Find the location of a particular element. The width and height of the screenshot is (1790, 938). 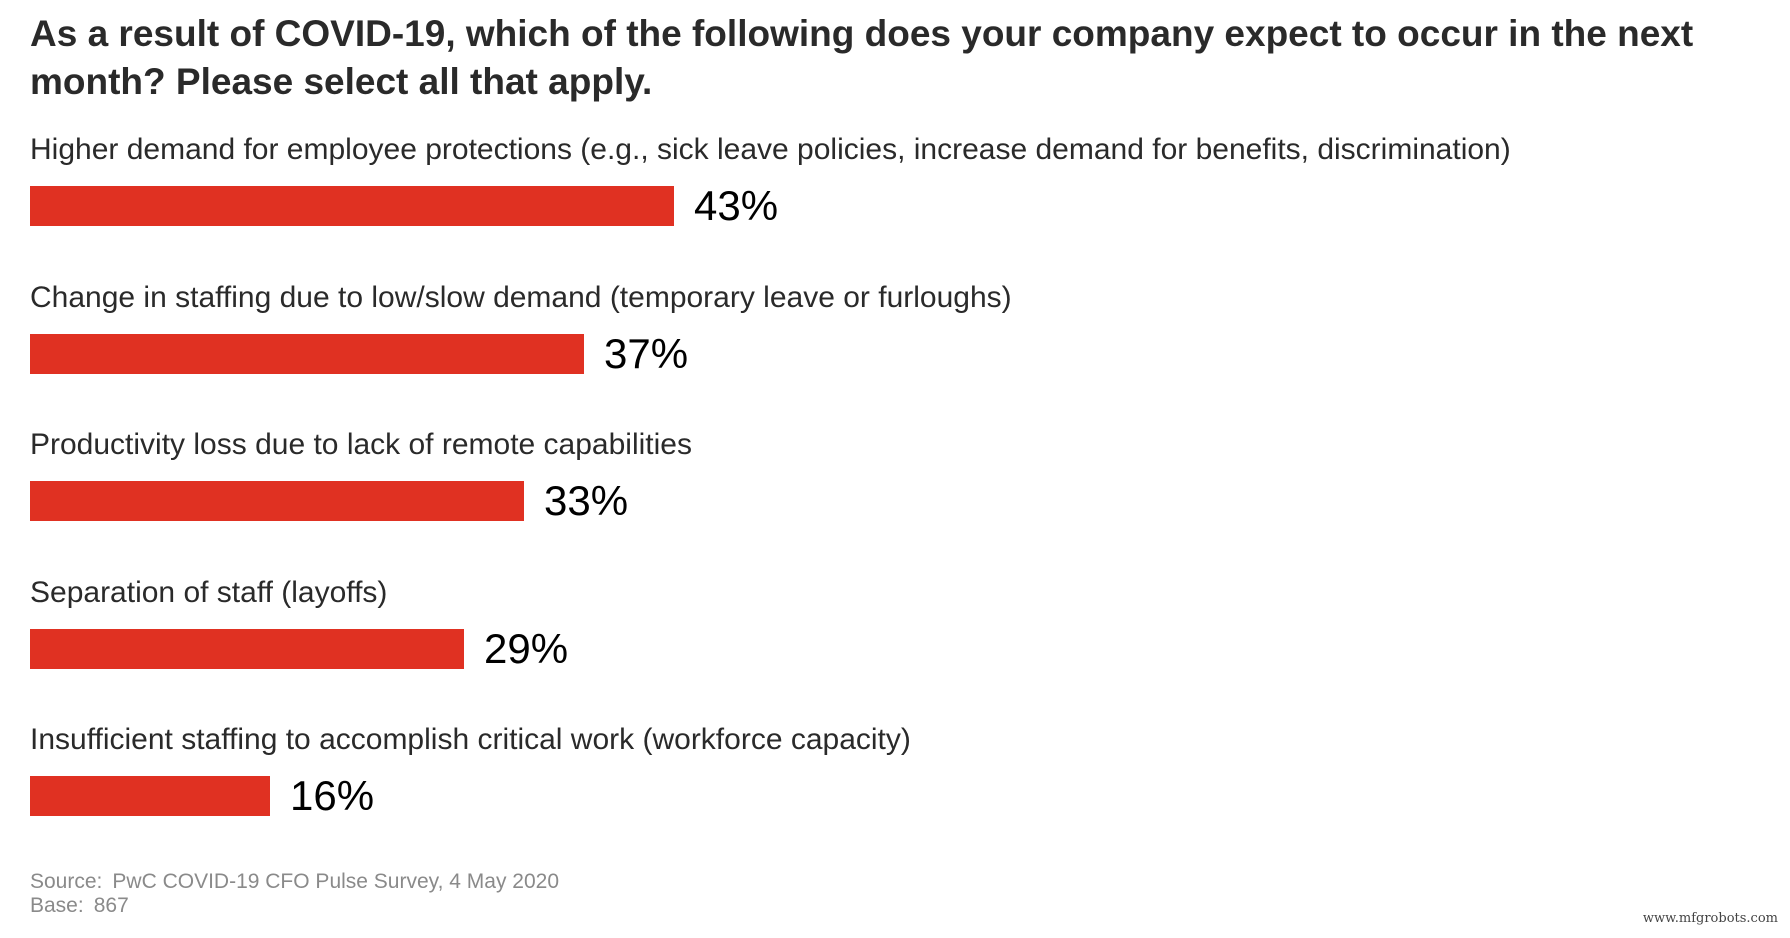

category-label: Separation of staff (layoffs) is located at coordinates (209, 592).